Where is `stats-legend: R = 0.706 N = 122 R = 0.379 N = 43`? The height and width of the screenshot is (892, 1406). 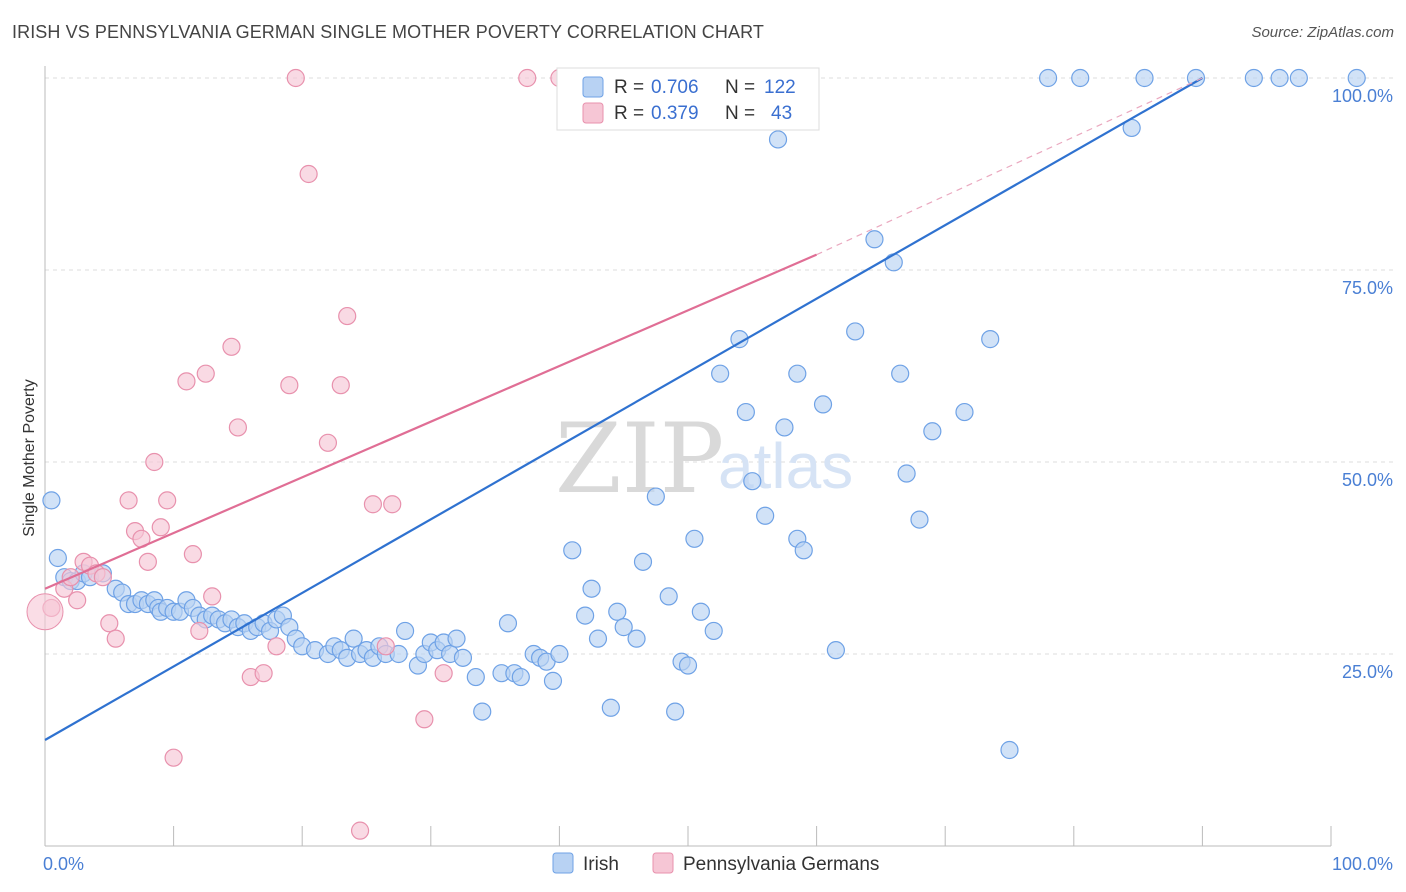
stats-legend: R = 0.706 N = 122 R = 0.379 N = 43 is located at coordinates (688, 99).